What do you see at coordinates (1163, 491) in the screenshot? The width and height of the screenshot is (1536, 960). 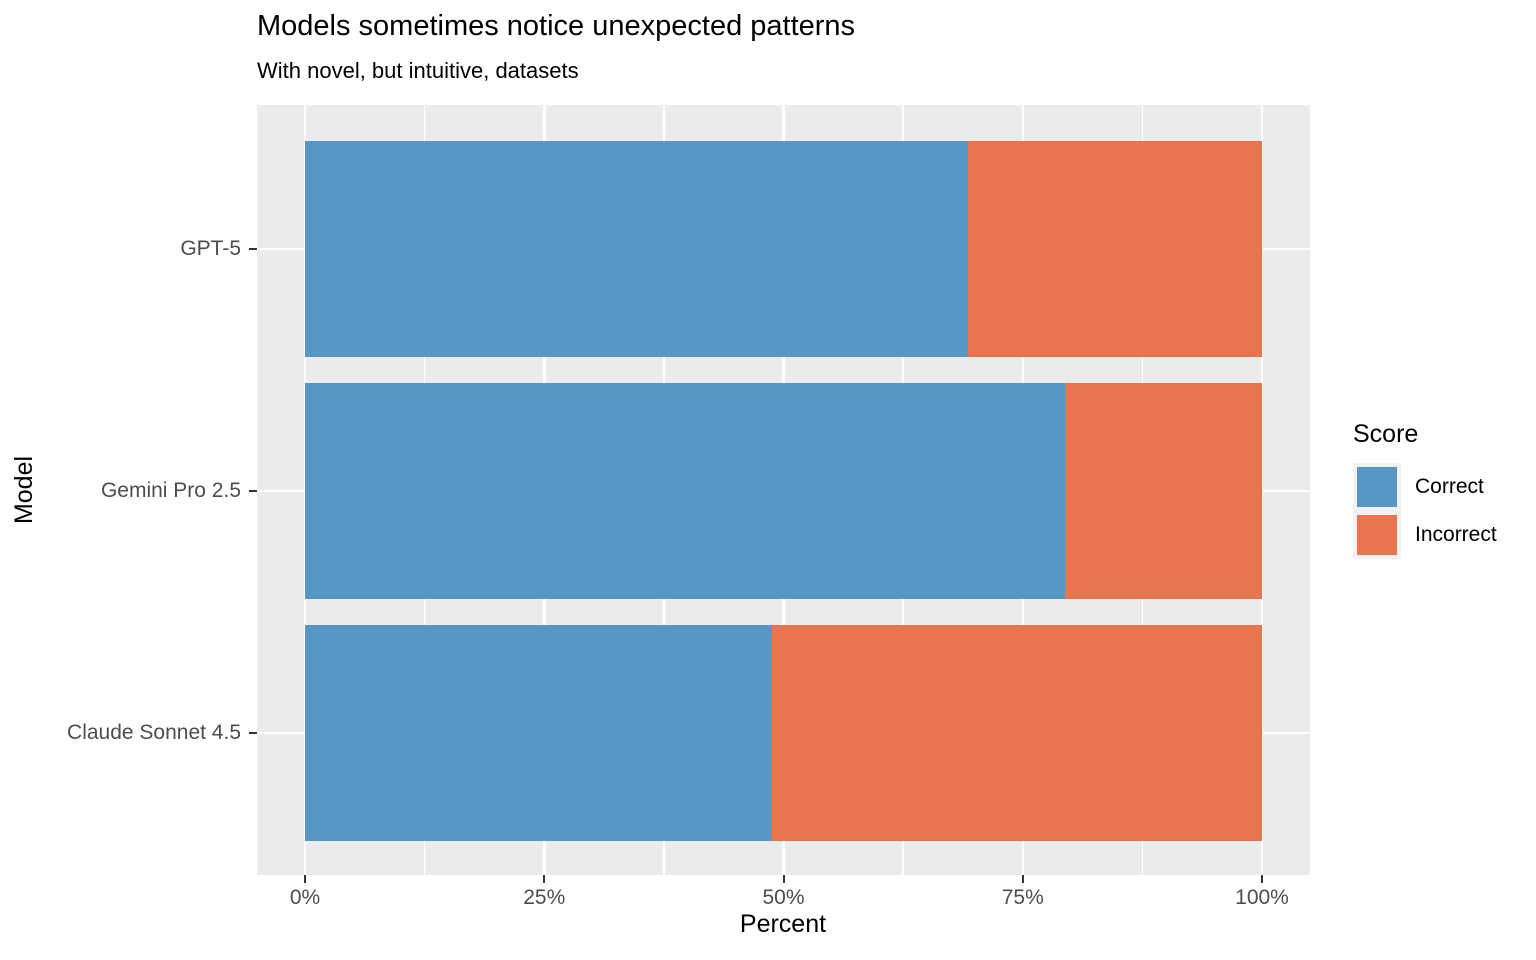 I see `bar-gemini-pro-2-5-incorrect` at bounding box center [1163, 491].